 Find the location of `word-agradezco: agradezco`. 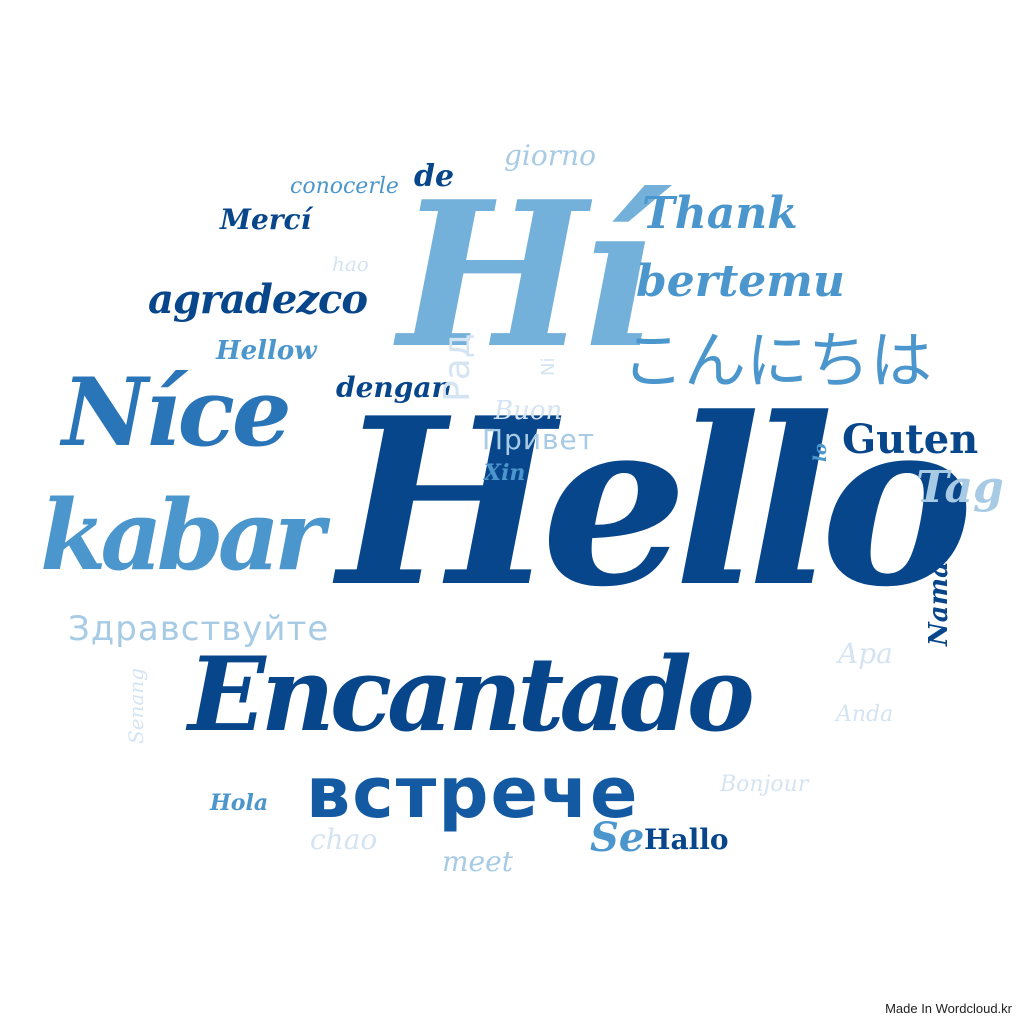

word-agradezco: agradezco is located at coordinates (258, 299).